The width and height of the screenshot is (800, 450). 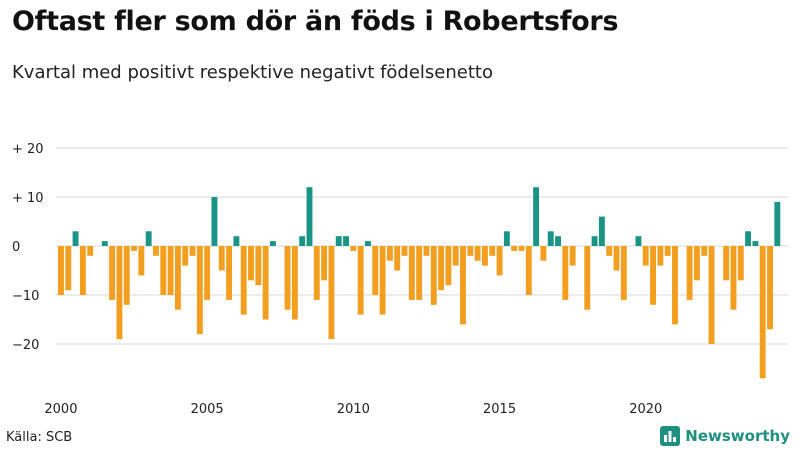 I want to click on x-tick-label: 2020, so click(x=645, y=409).